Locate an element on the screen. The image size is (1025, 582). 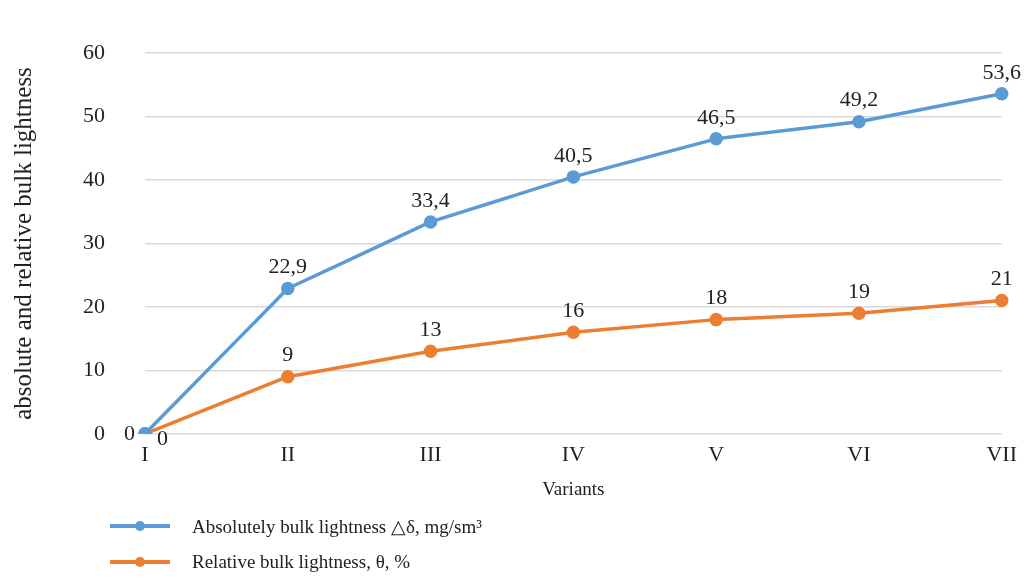
data-label: 9 is located at coordinates (288, 354).